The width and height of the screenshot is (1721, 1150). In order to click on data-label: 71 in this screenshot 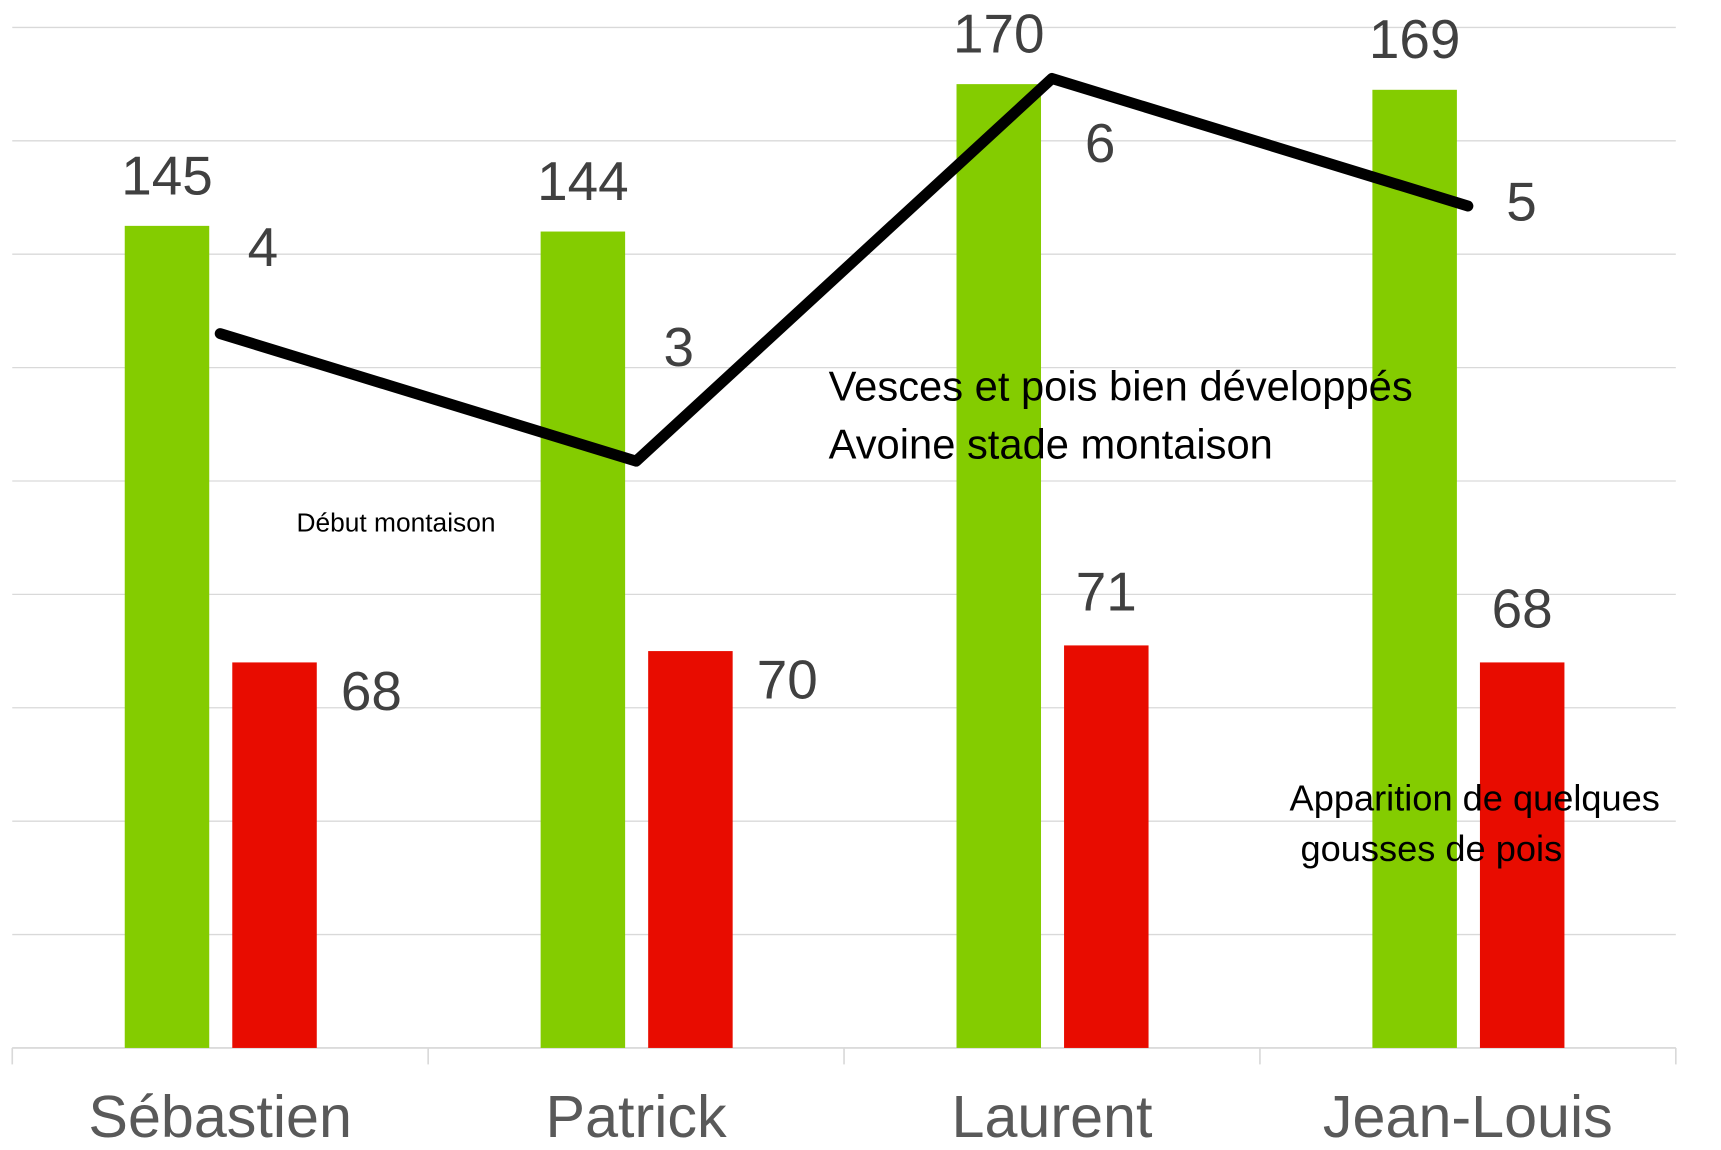, I will do `click(1106, 592)`.